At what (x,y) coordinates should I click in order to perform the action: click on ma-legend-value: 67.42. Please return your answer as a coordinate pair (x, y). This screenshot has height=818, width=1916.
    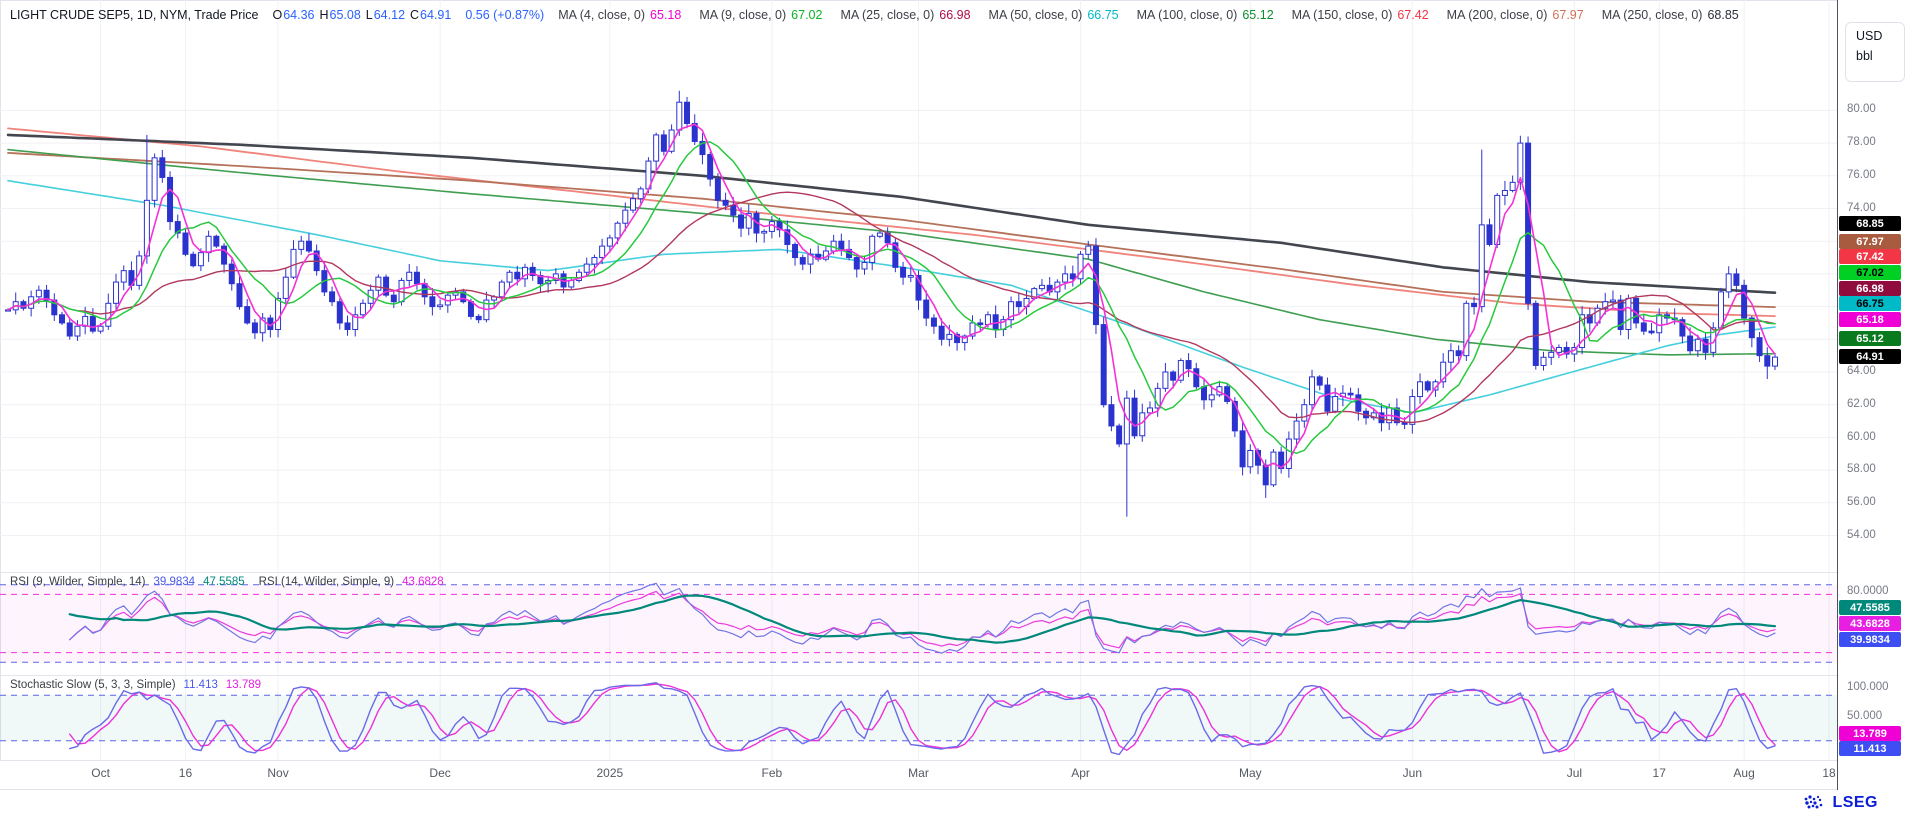
    Looking at the image, I should click on (1413, 15).